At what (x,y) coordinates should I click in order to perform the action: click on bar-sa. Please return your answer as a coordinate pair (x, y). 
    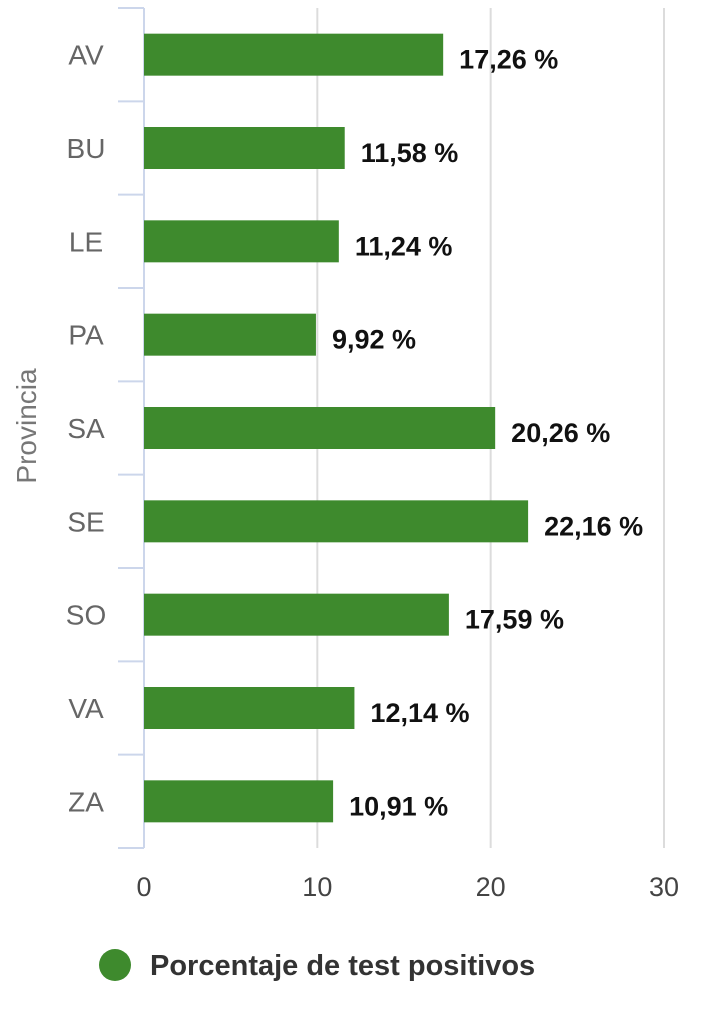
    Looking at the image, I should click on (320, 428).